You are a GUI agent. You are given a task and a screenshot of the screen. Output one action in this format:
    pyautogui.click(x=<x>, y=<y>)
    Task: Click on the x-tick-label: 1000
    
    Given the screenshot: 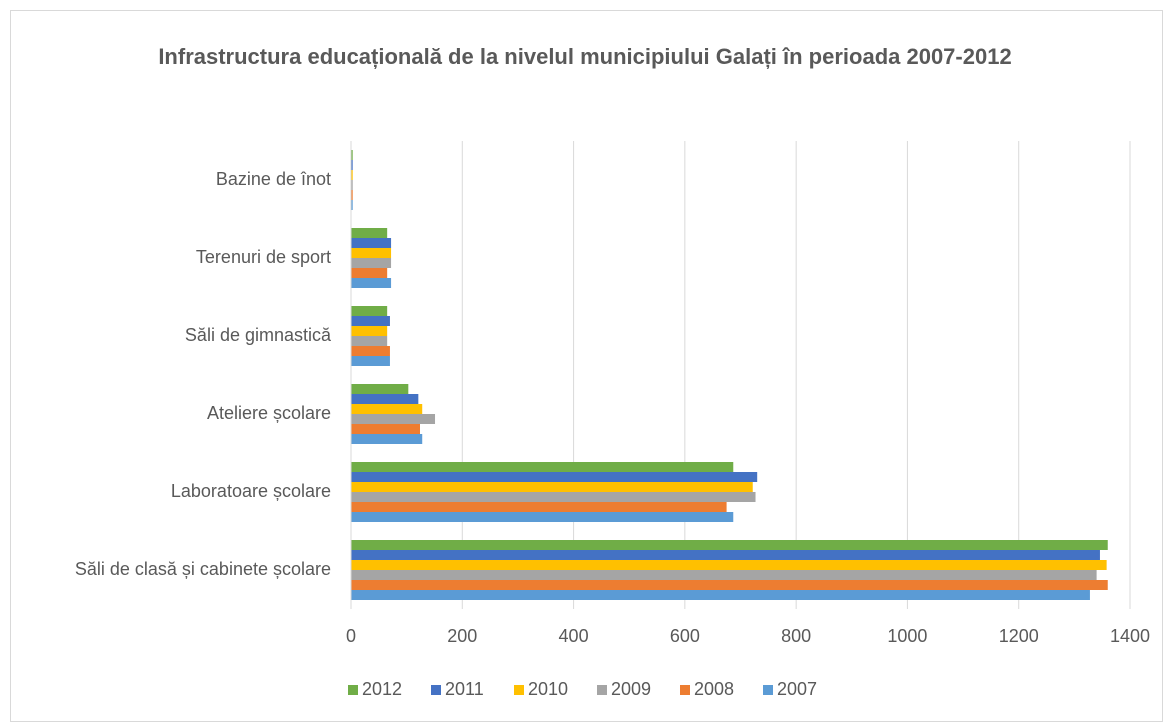 What is the action you would take?
    pyautogui.click(x=907, y=636)
    